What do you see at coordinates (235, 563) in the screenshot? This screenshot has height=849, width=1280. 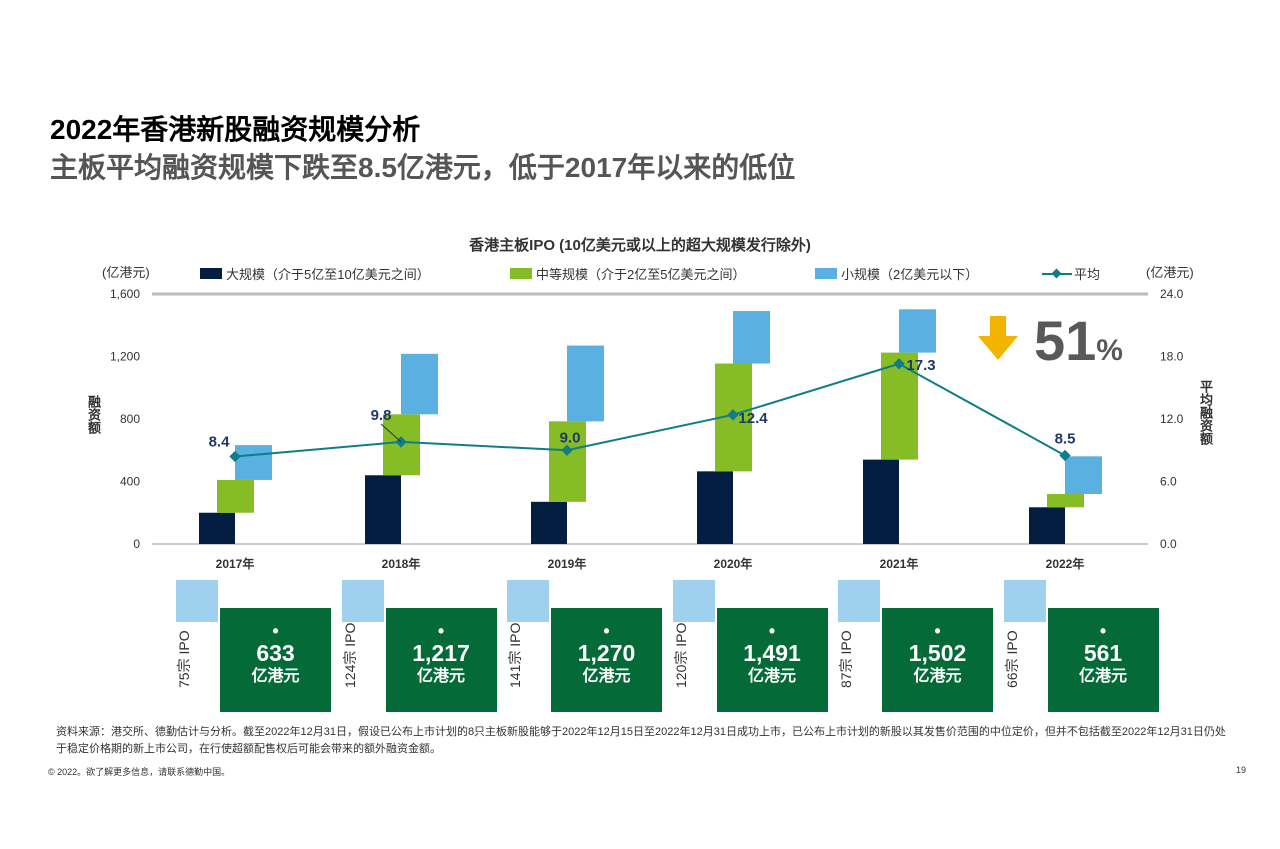 I see `x-tick-label: 2017年` at bounding box center [235, 563].